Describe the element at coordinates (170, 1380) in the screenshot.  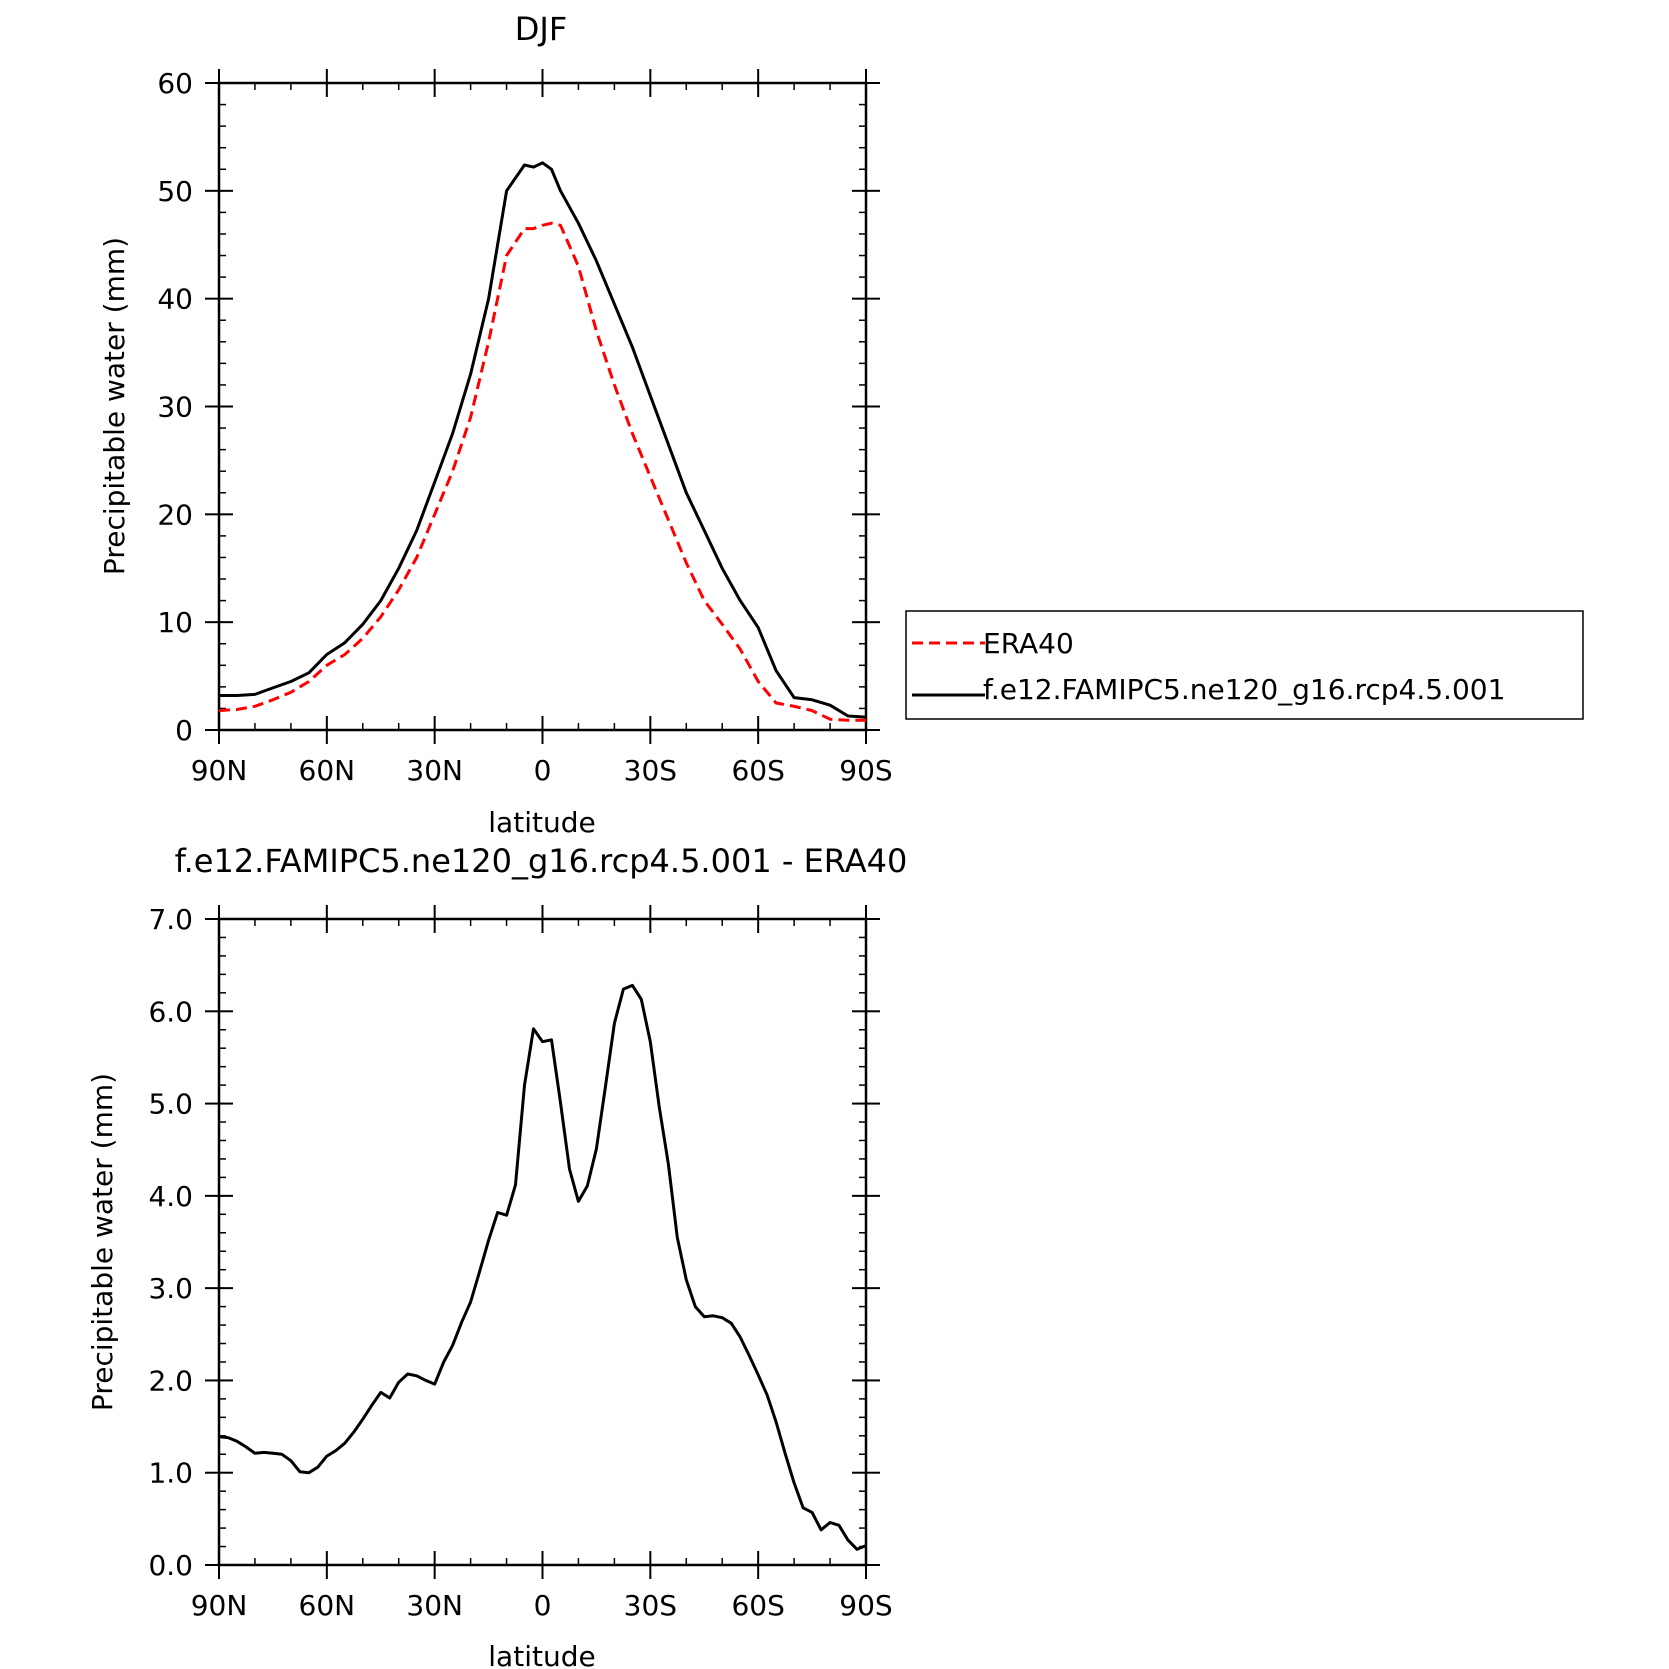
I see `y-tick-label: 2.0` at that location.